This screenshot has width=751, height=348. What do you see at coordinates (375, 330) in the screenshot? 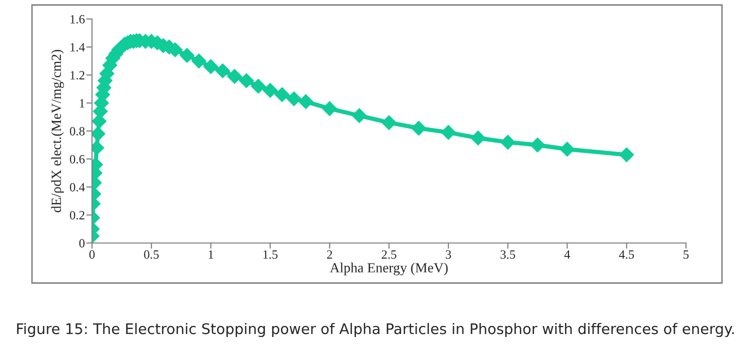
I see `text: Figure 15: The Electronic Stopping power of Alpha Particles in Phosphor with differences of energy.` at bounding box center [375, 330].